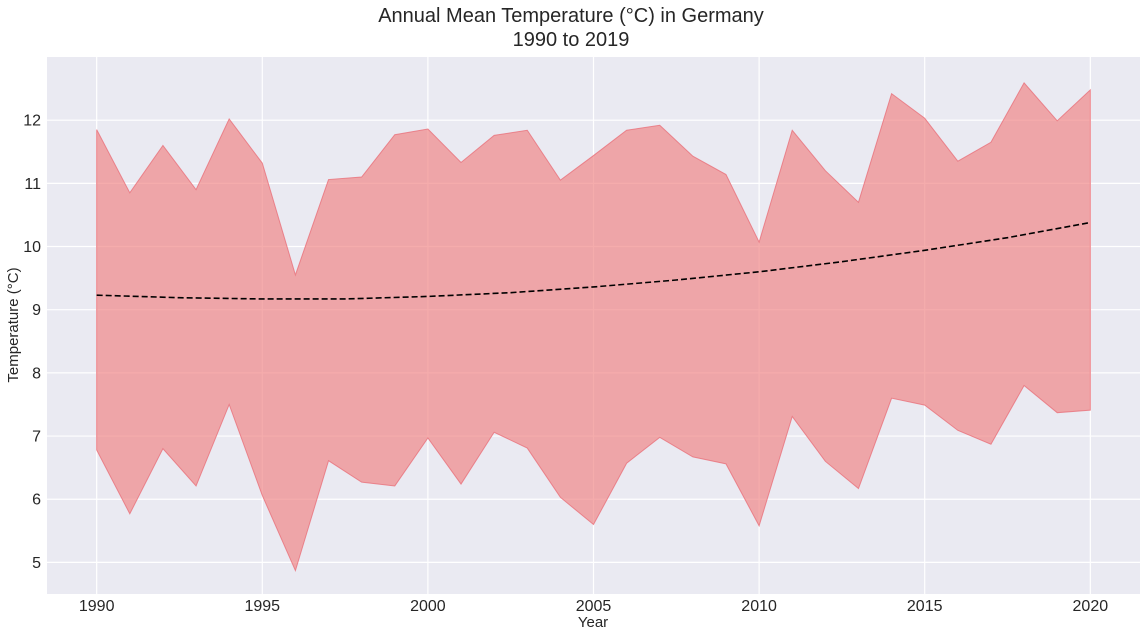 Image resolution: width=1144 pixels, height=638 pixels. Describe the element at coordinates (1091, 606) in the screenshot. I see `x-tick-label: 2020` at that location.